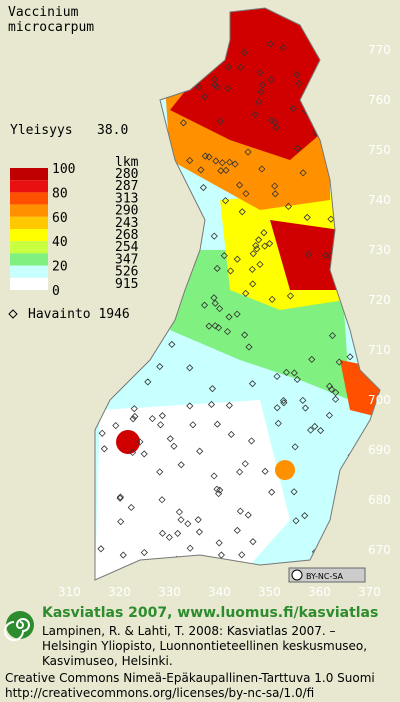  I want to click on legend-scale-label: 20, so click(60, 267).